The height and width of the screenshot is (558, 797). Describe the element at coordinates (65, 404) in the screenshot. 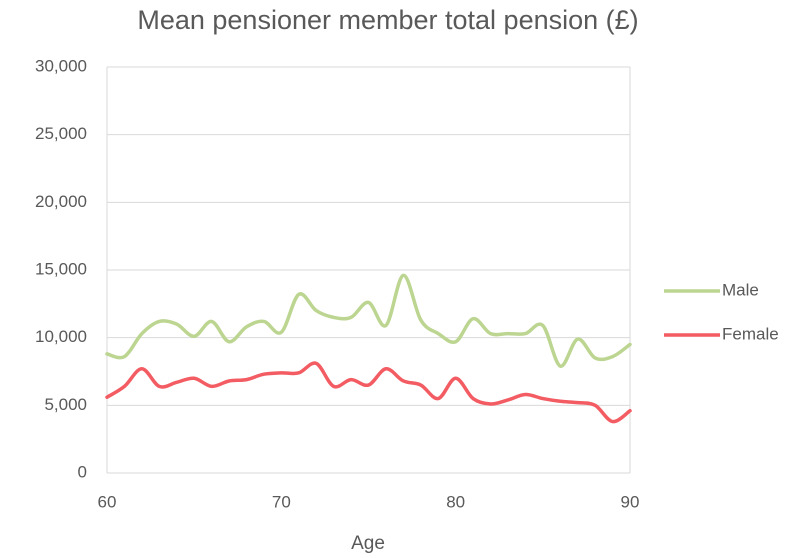

I see `y-tick-label: 5,000` at that location.